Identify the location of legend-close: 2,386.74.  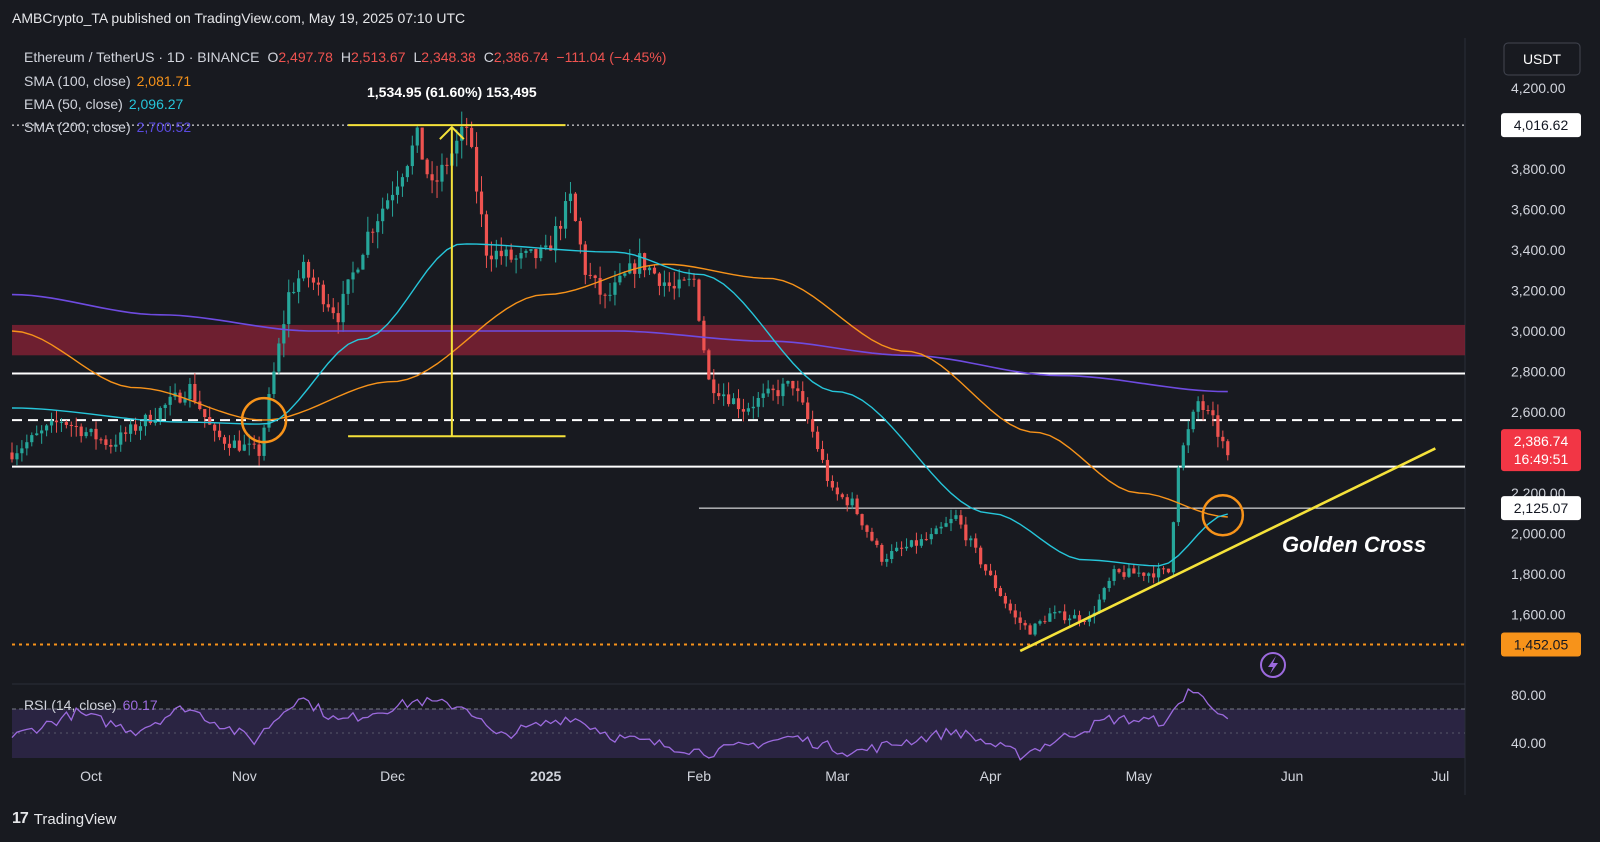
(521, 57).